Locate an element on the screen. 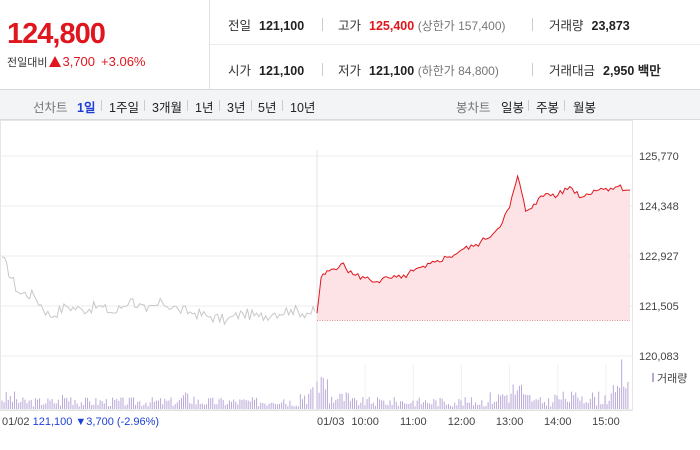 The image size is (700, 450). x-tick-label: 12:00 is located at coordinates (462, 422).